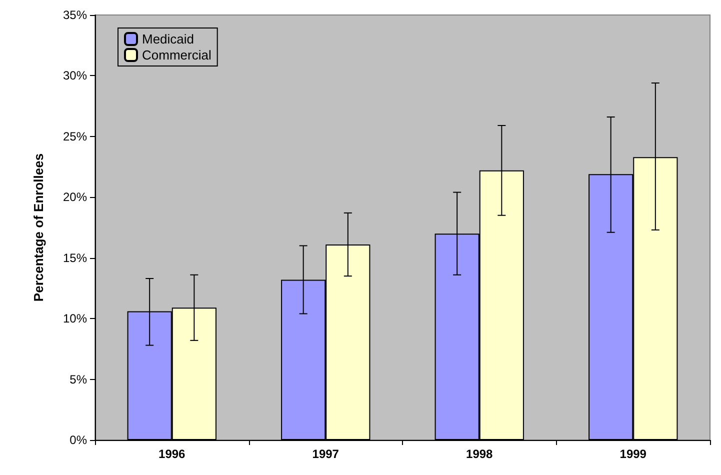 The width and height of the screenshot is (721, 475). What do you see at coordinates (75, 197) in the screenshot?
I see `y-tick-label: 20%` at bounding box center [75, 197].